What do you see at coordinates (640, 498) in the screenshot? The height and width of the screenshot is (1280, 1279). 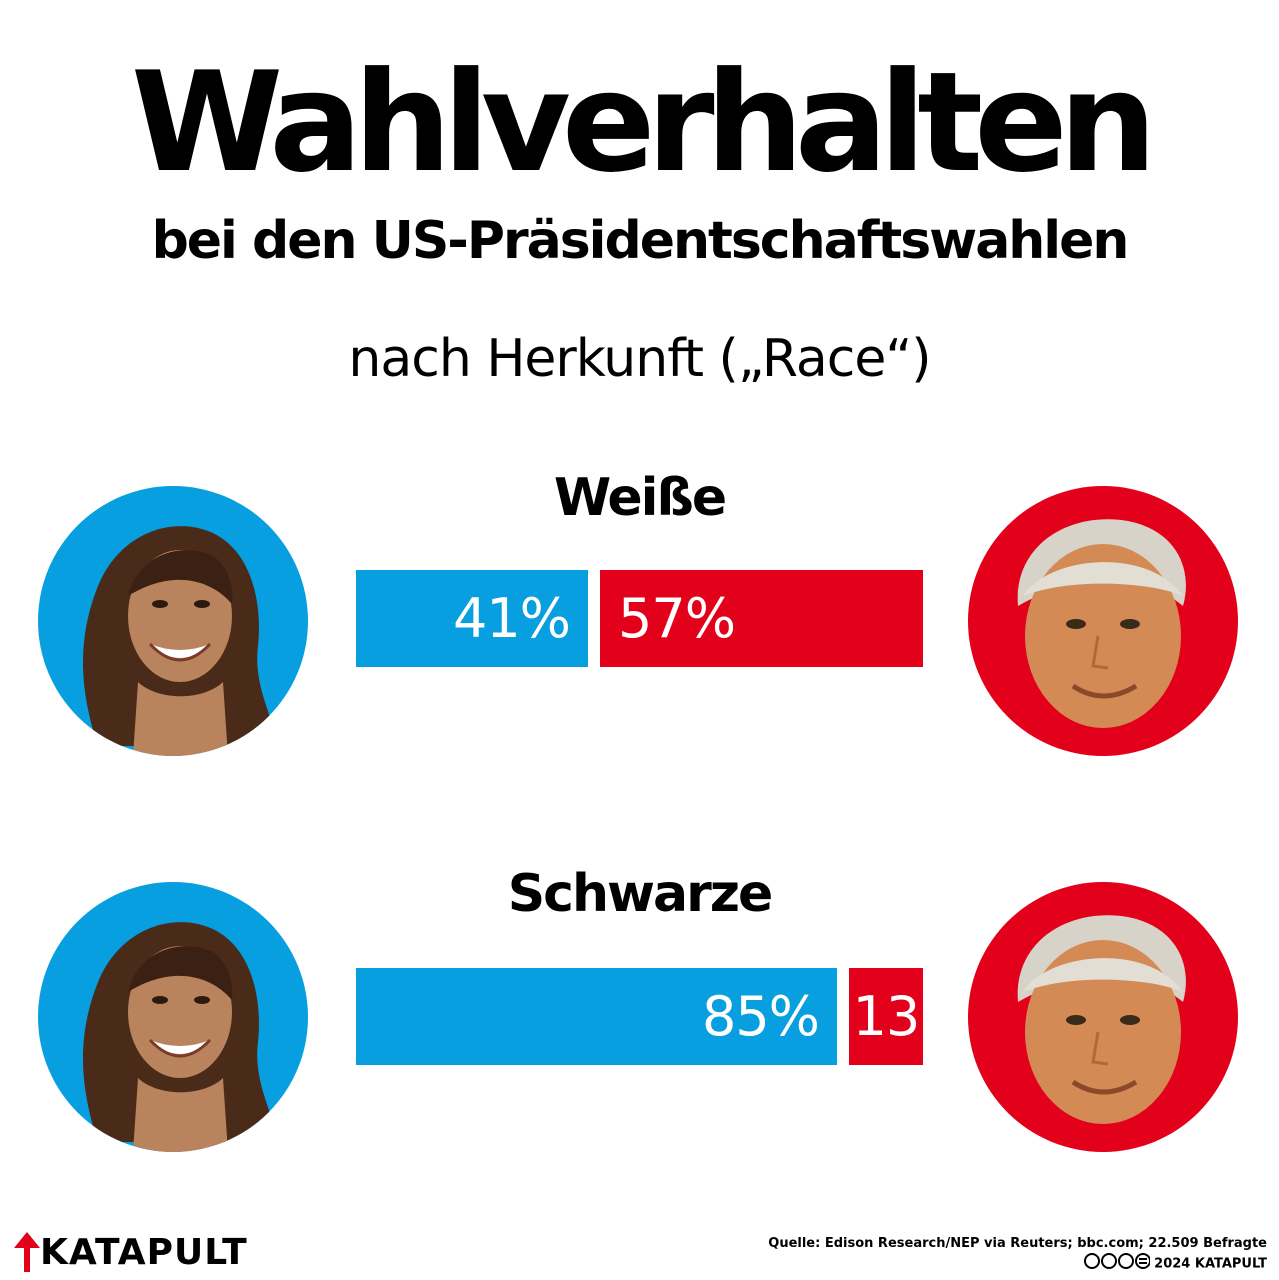 I see `group-label-weisse: Weiße` at bounding box center [640, 498].